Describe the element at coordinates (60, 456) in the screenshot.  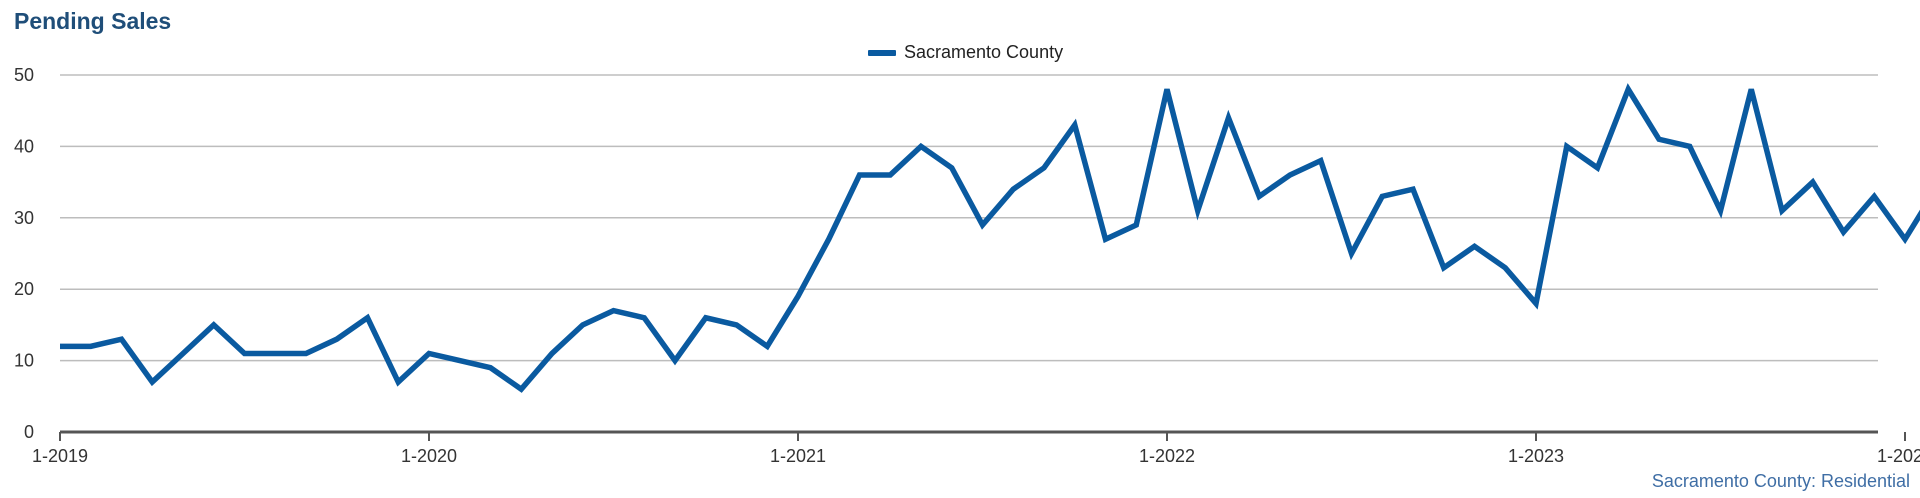
I see `x-tick-label: 1-2019` at that location.